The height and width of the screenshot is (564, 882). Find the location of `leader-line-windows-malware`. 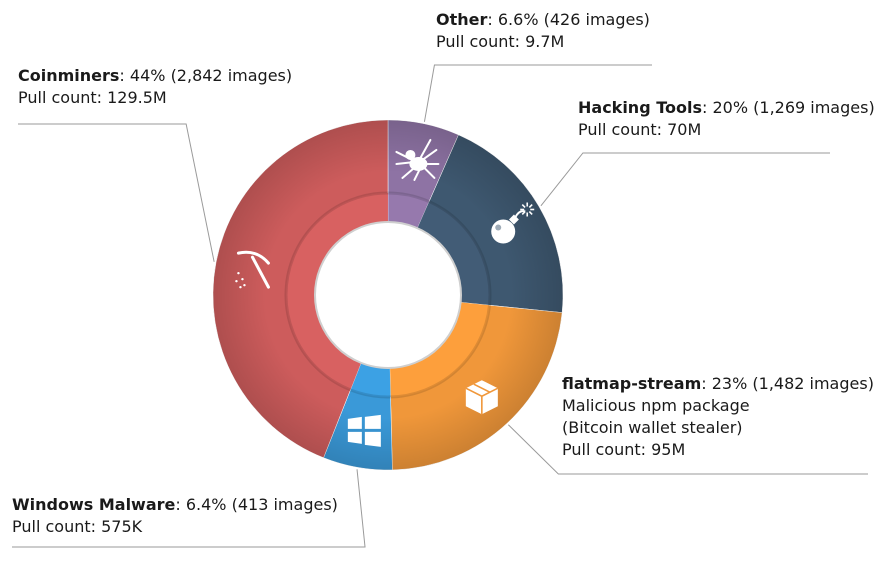

leader-line-windows-malware is located at coordinates (189, 508).